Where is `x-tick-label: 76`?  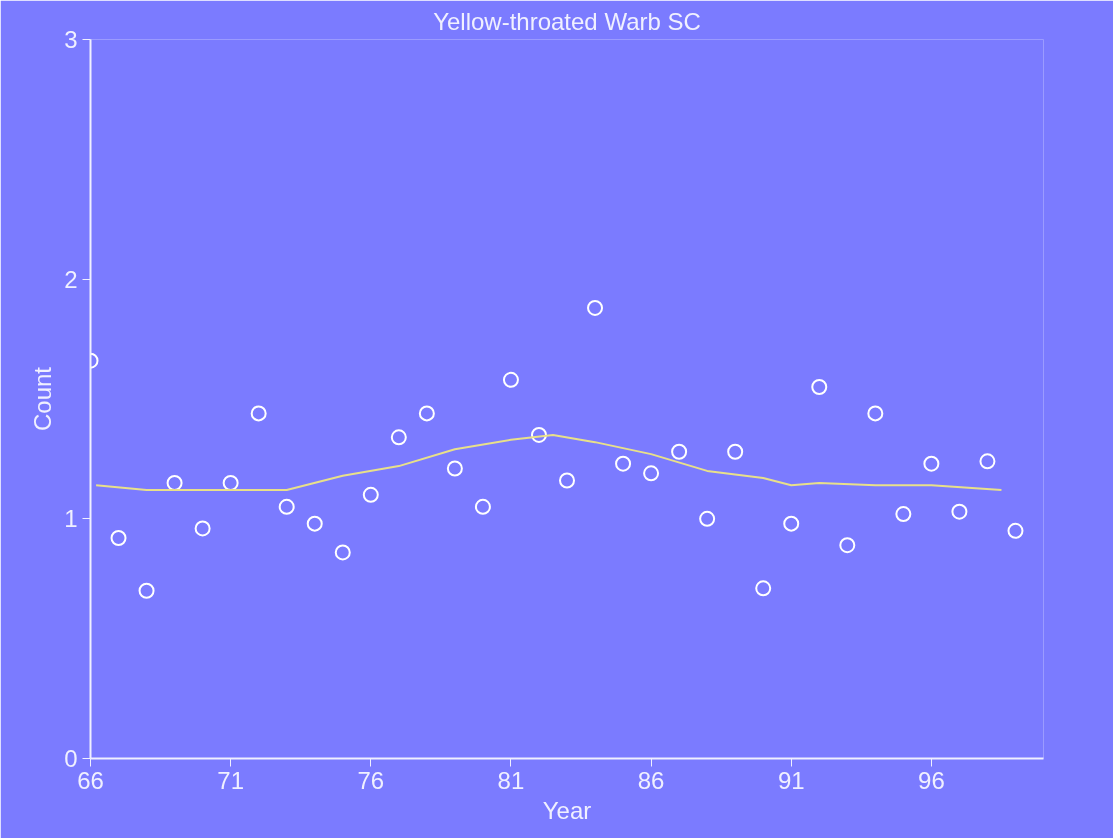
x-tick-label: 76 is located at coordinates (371, 780).